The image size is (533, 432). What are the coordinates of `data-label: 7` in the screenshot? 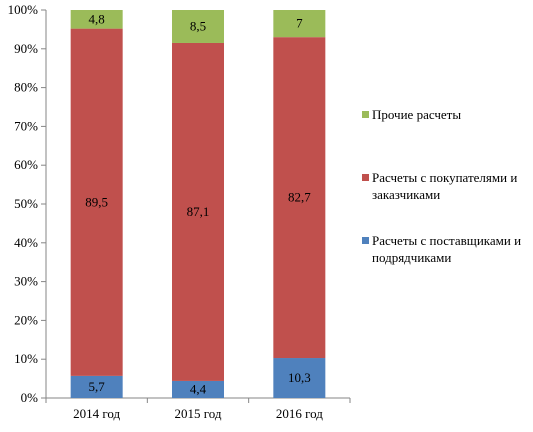 It's located at (299, 23).